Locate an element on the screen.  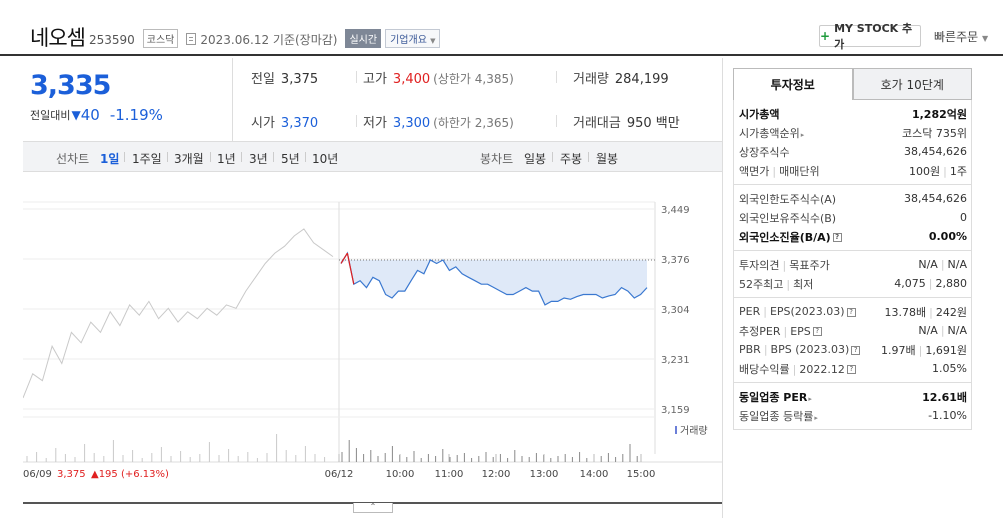
foreign-limit-label: 외국인한도주식수(A) is located at coordinates (788, 199).